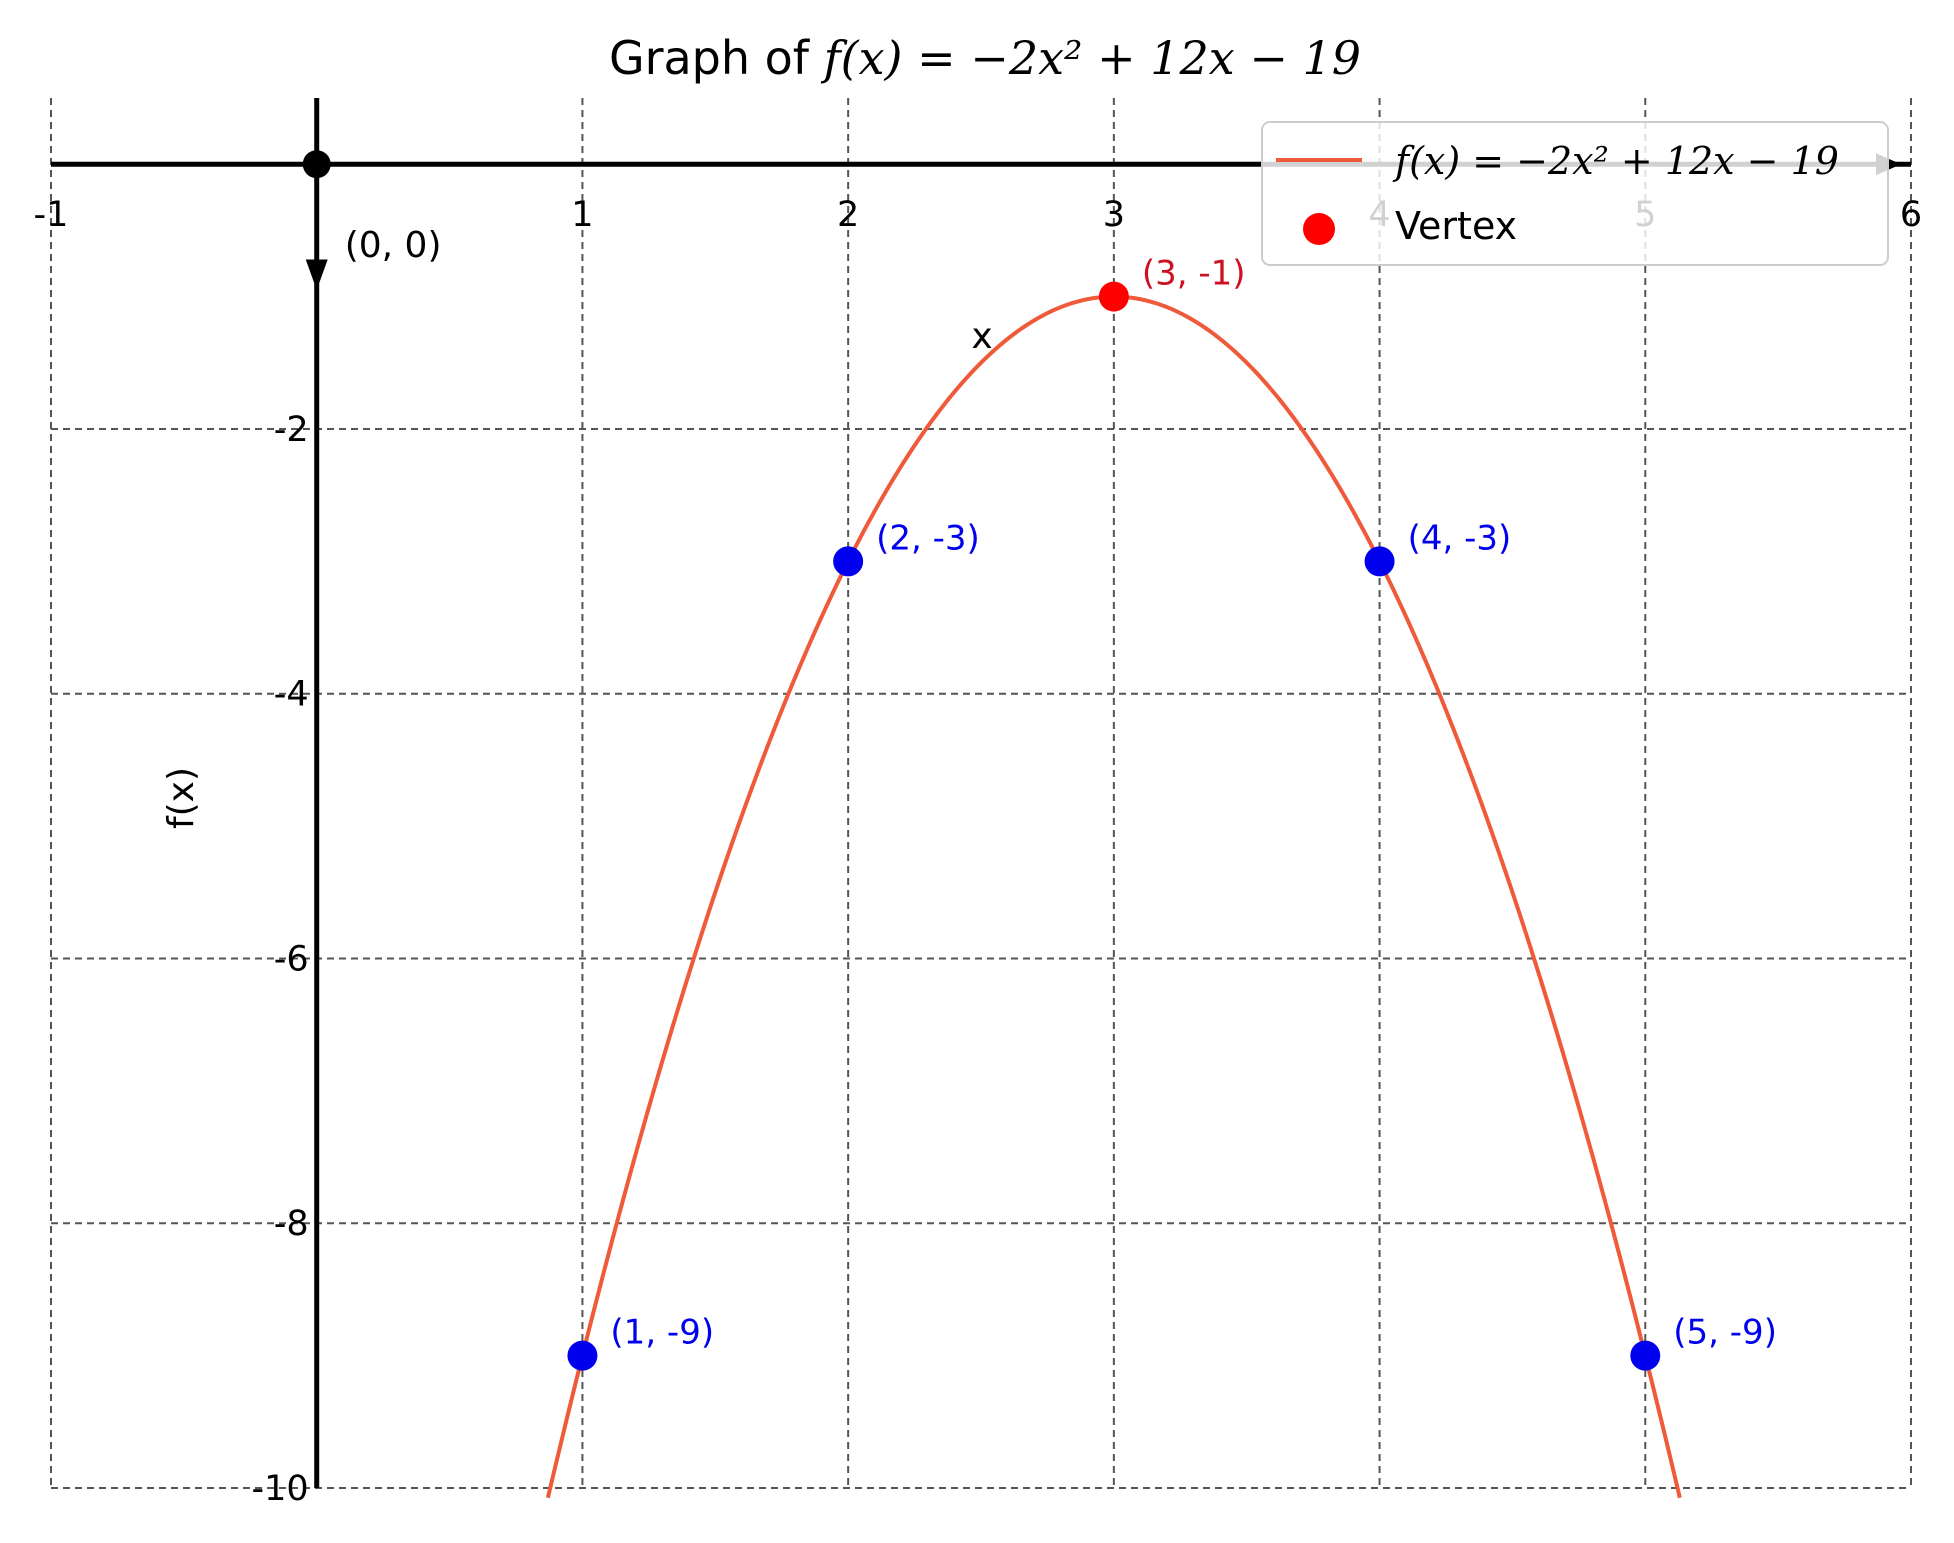  Describe the element at coordinates (316, 274) in the screenshot. I see `y-axis-arrow` at that location.